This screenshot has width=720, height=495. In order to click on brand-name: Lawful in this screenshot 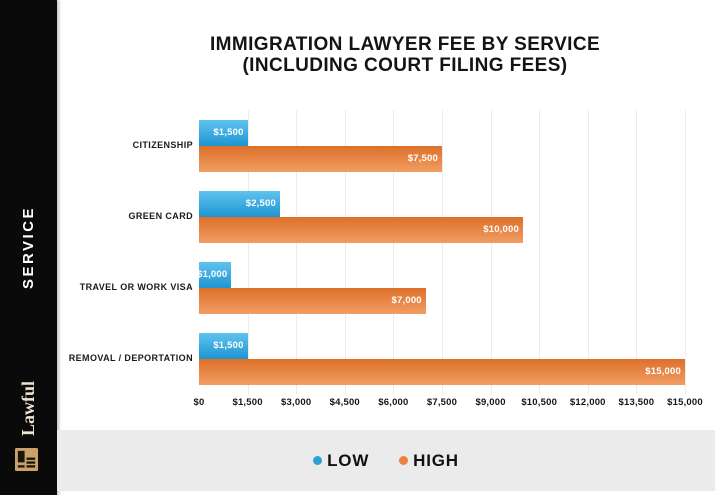, I will do `click(27, 408)`.